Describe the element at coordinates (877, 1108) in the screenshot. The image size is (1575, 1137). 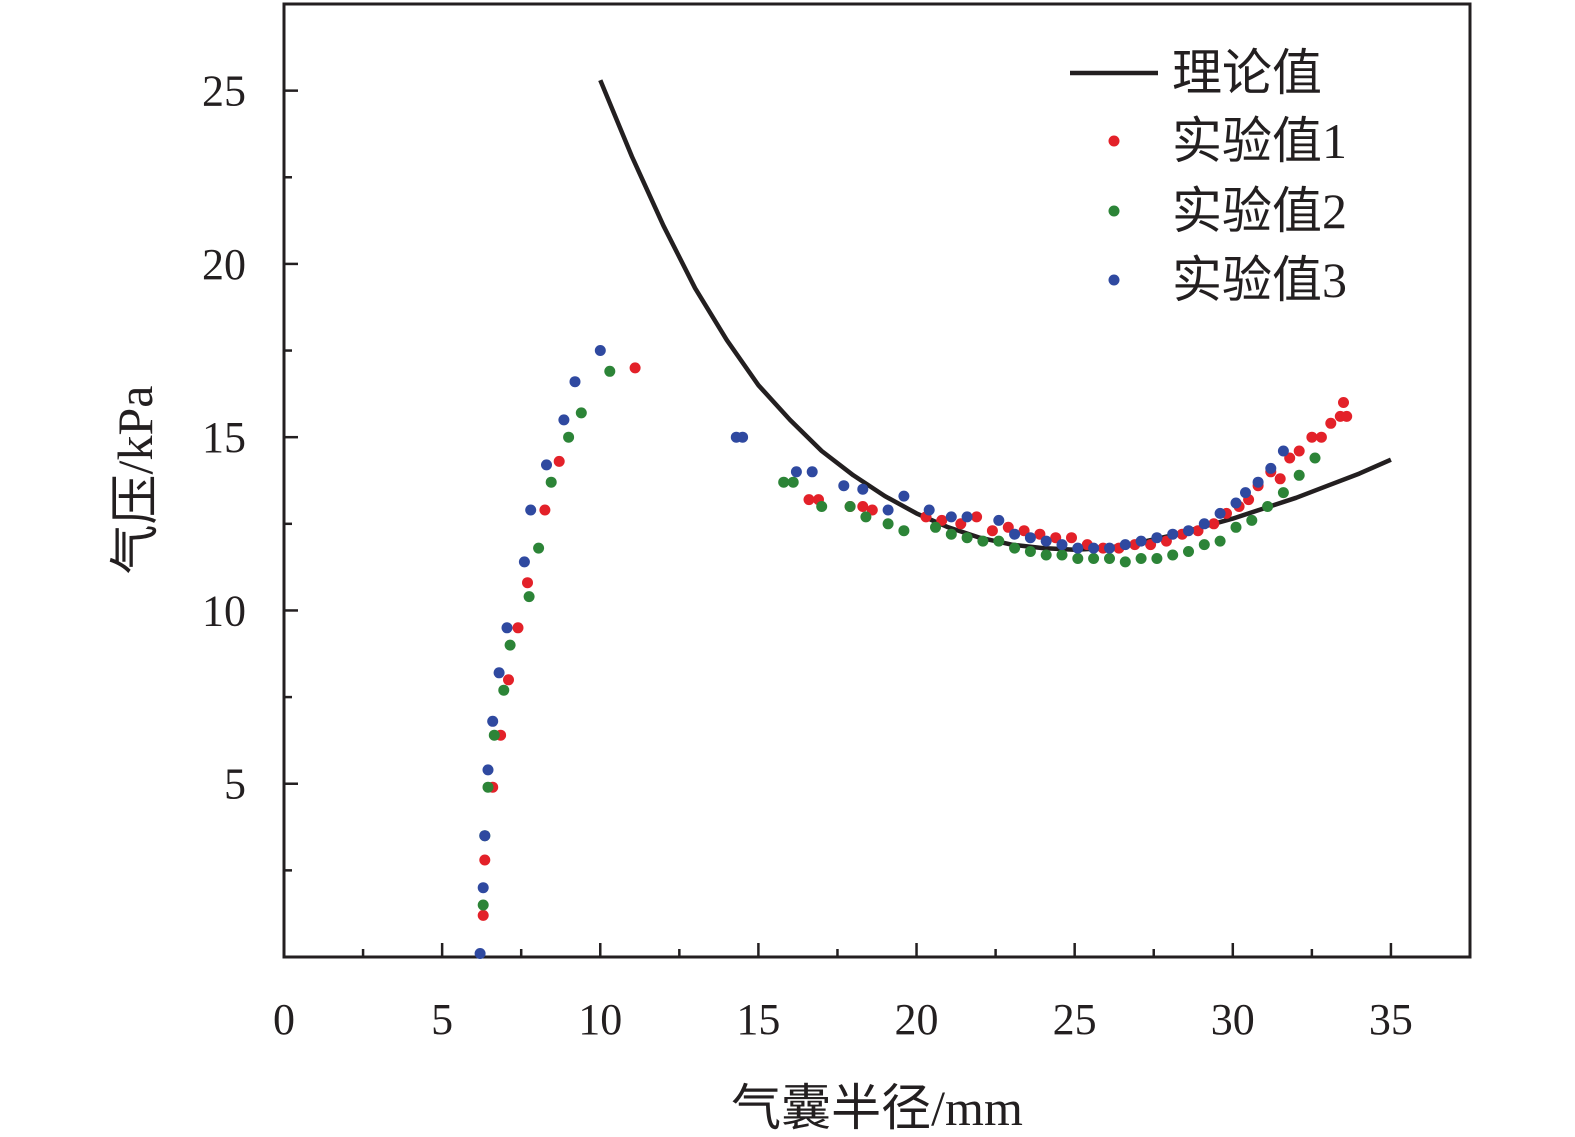
I see `x-axis-title: 气囊半径/mm` at that location.